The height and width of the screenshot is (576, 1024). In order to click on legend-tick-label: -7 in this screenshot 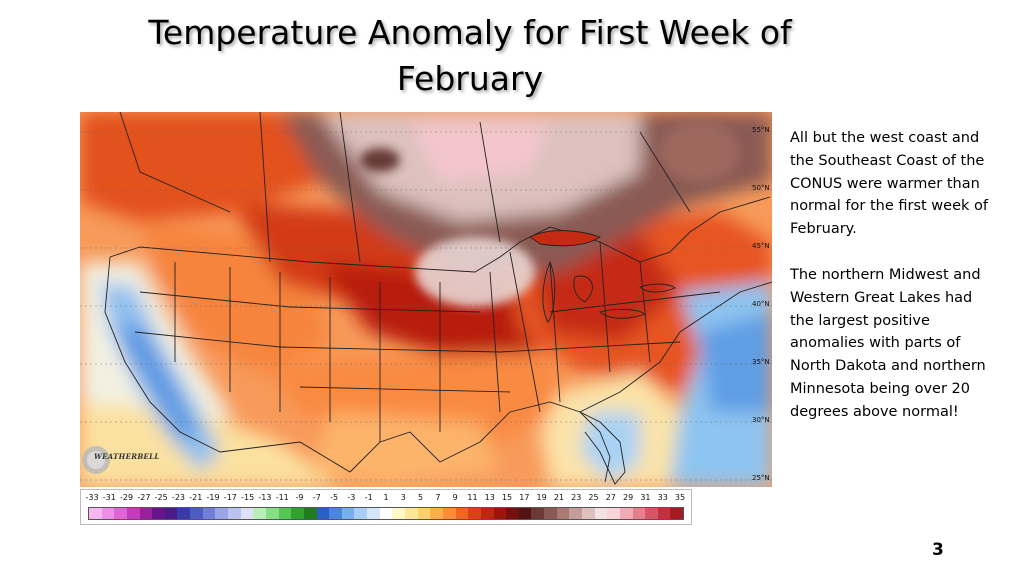, I will do `click(316, 497)`.